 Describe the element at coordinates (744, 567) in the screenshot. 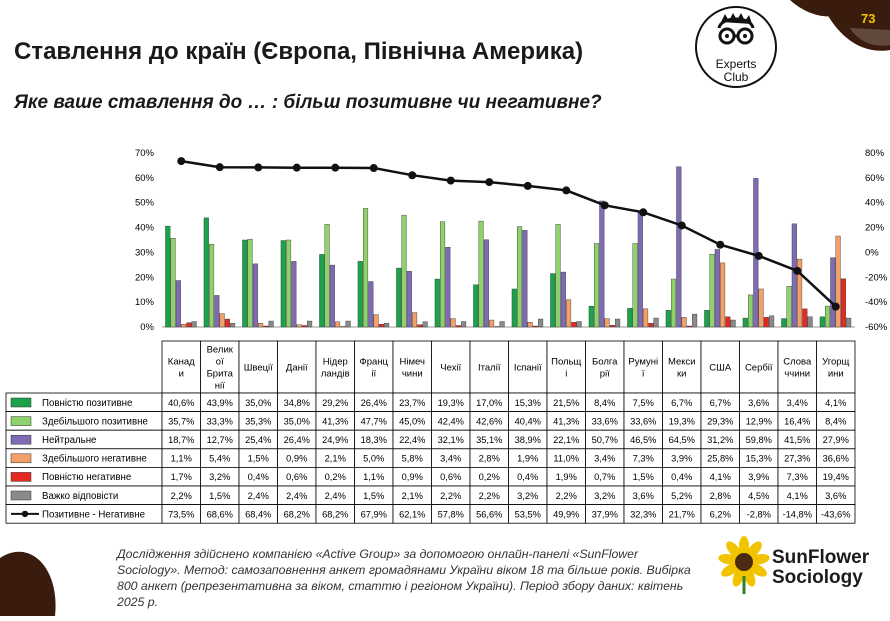

I see `sunflower-logo` at that location.